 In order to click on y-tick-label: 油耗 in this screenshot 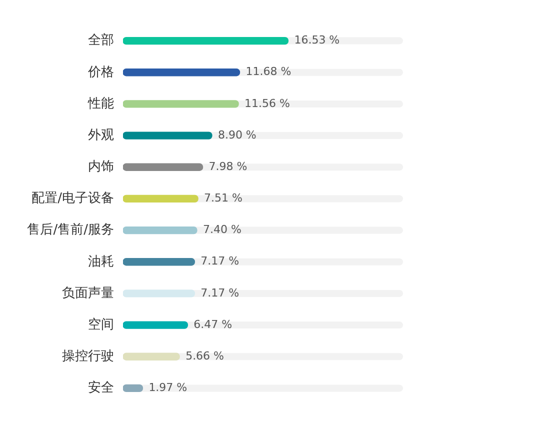, I will do `click(101, 262)`.